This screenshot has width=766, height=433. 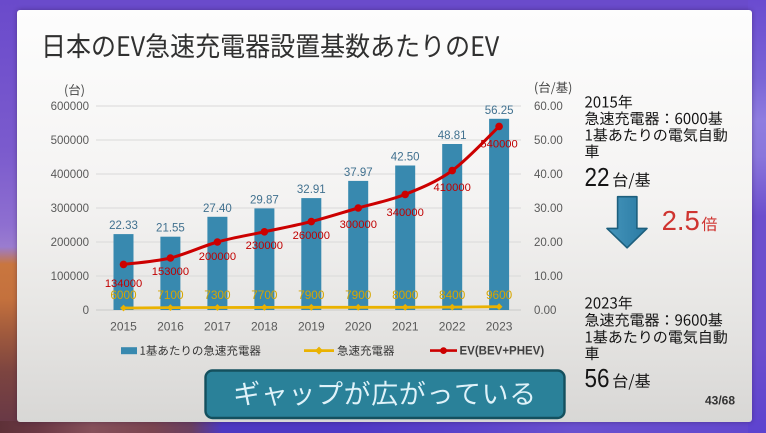 What do you see at coordinates (597, 379) in the screenshot?
I see `svg-text: 56` at bounding box center [597, 379].